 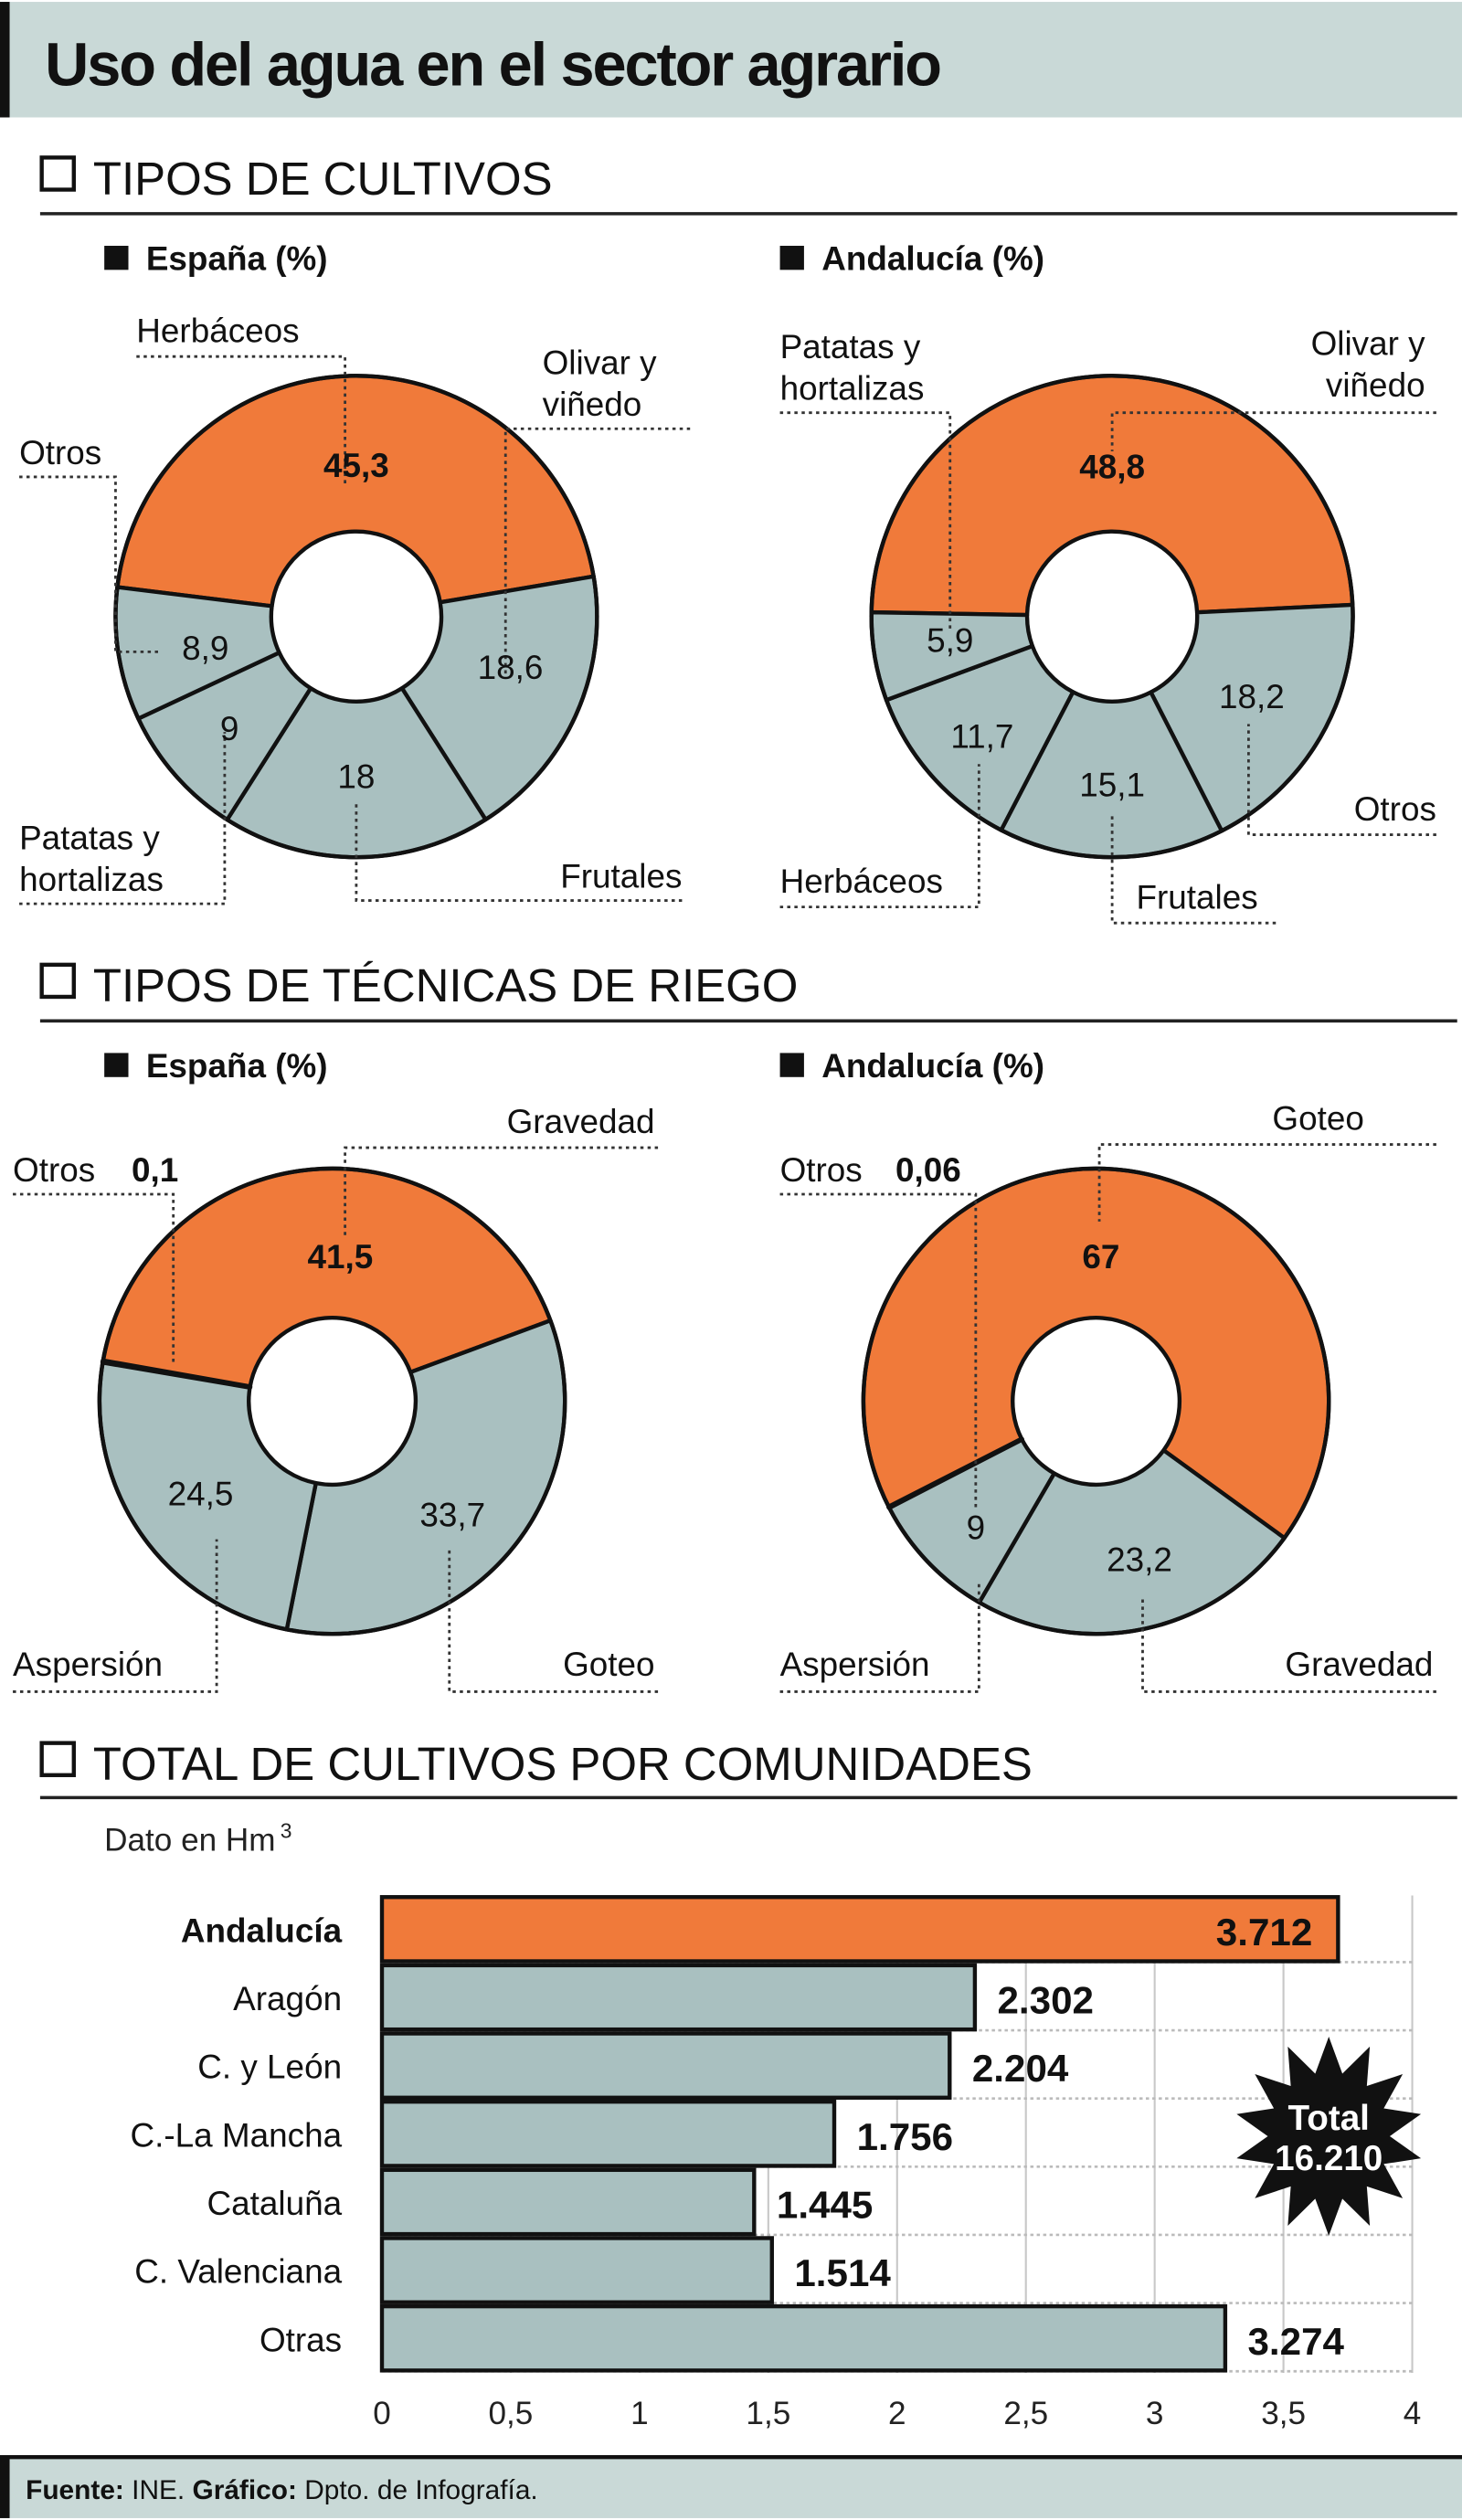 What do you see at coordinates (323, 179) in the screenshot?
I see `section-title: TIPOS DE CULTIVOS` at bounding box center [323, 179].